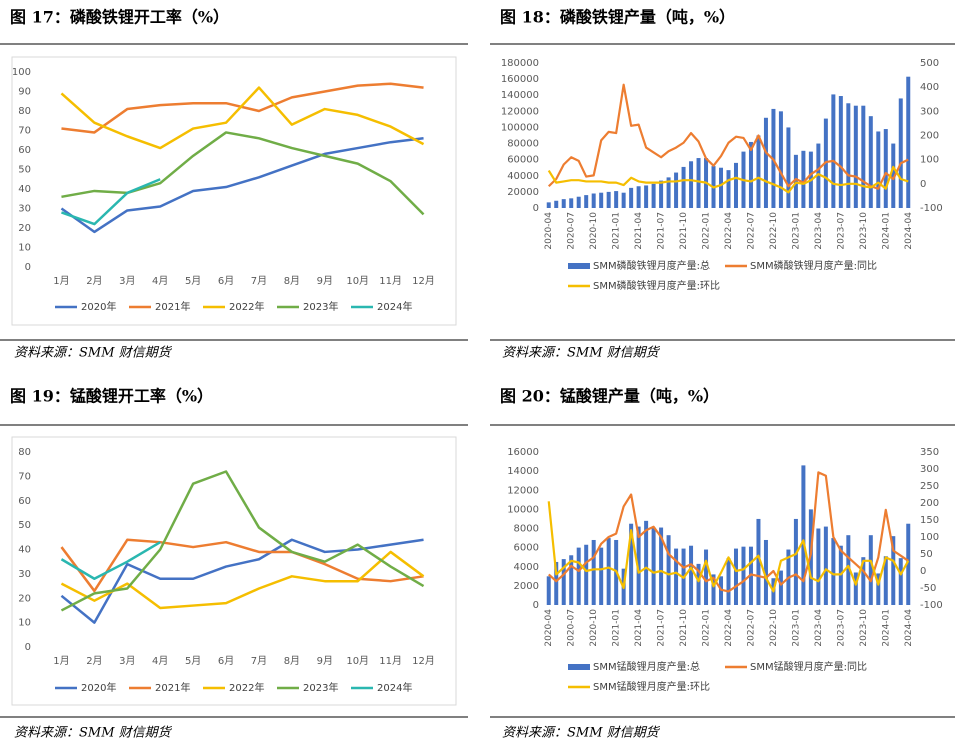 Image resolution: width=961 pixels, height=749 pixels. What do you see at coordinates (320, 306) in the screenshot?
I see `legend-label: 2023年` at bounding box center [320, 306].